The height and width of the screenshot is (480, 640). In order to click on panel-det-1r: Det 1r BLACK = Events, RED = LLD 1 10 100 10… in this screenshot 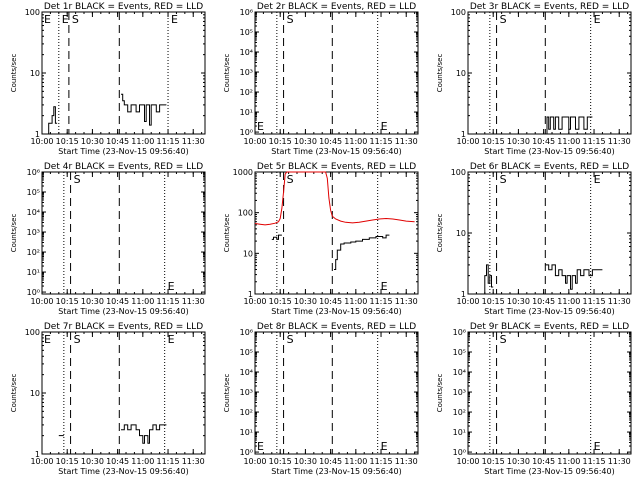, I will do `click(108, 79)`.